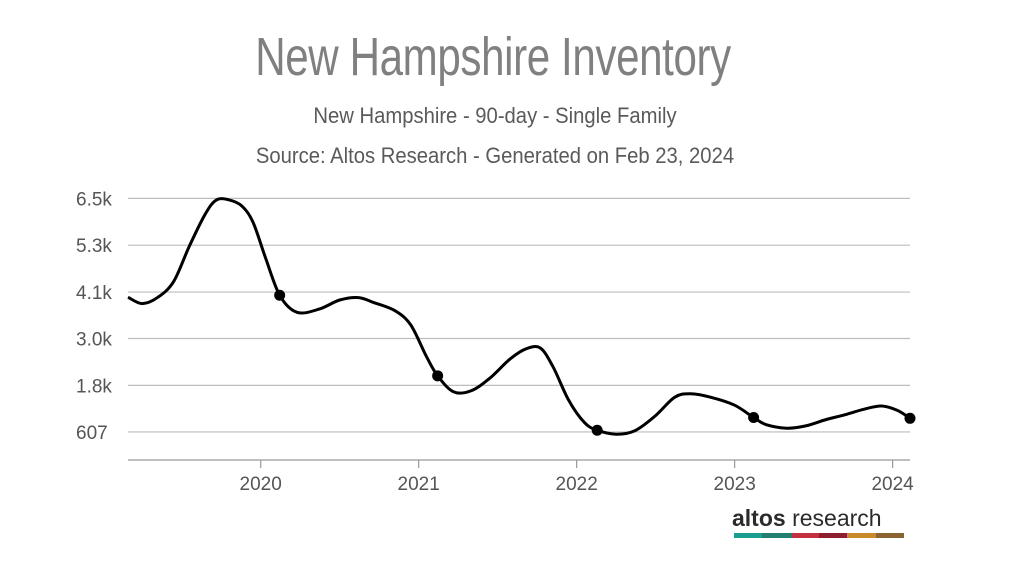  What do you see at coordinates (261, 484) in the screenshot?
I see `x-tick-label: 2020` at bounding box center [261, 484].